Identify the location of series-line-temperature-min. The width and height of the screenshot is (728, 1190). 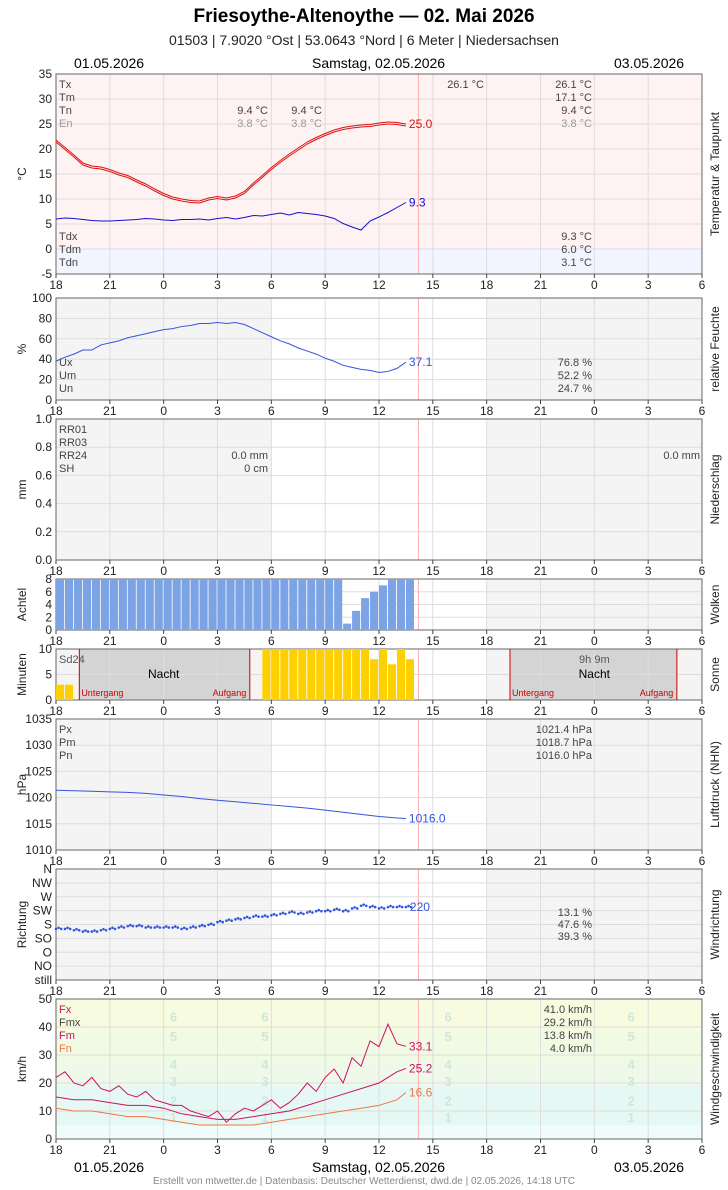
(230, 163).